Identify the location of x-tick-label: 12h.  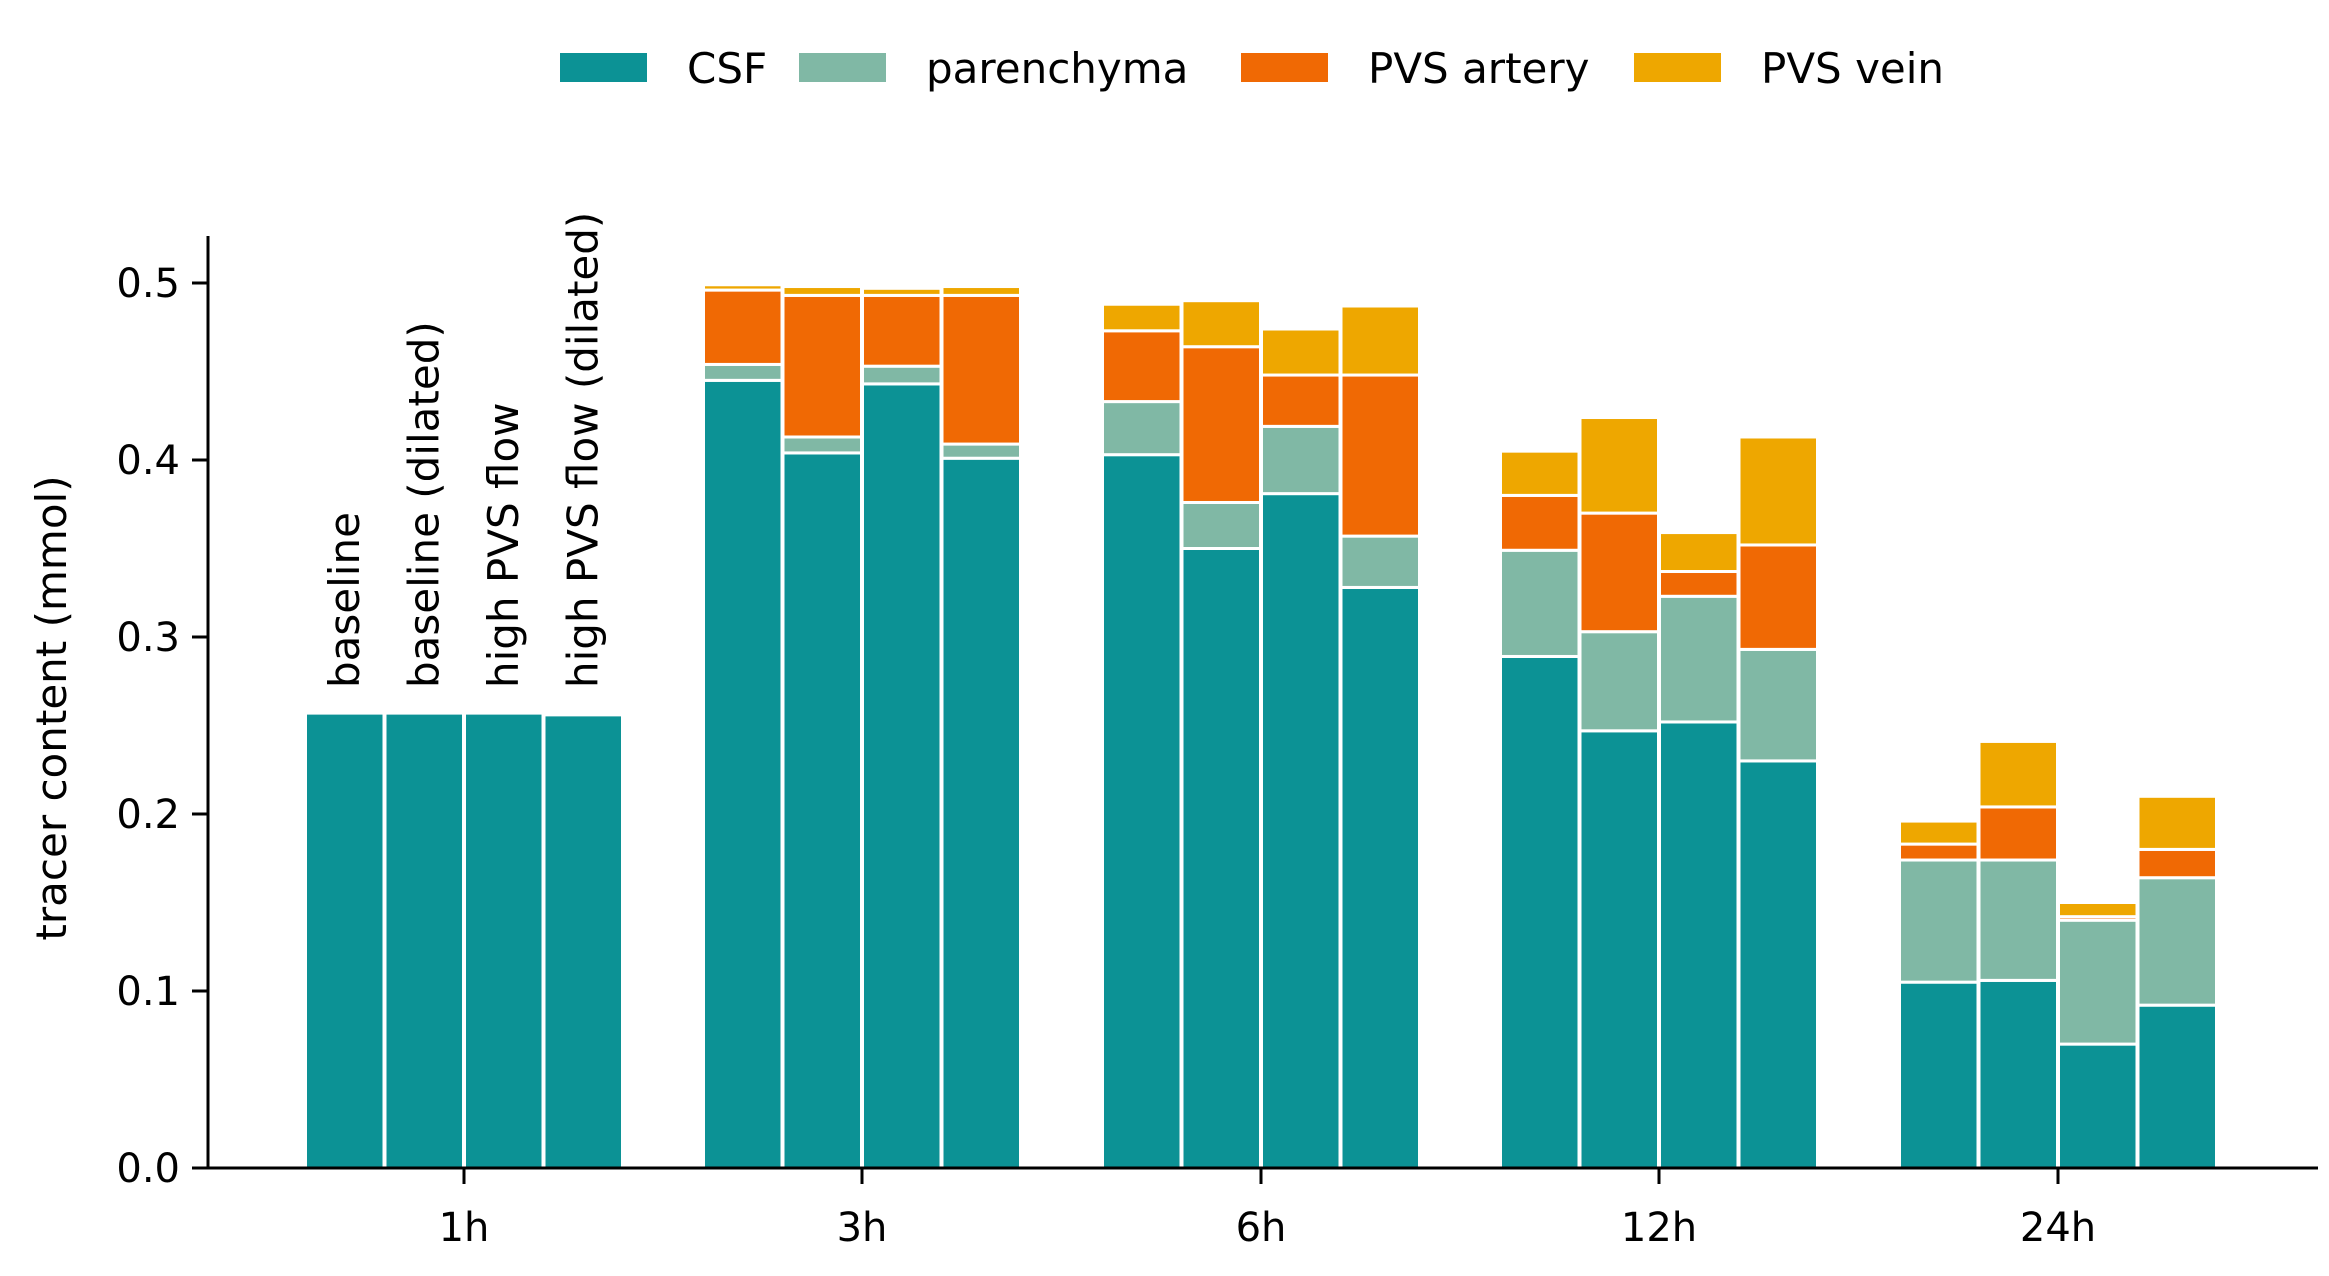
(1659, 1228).